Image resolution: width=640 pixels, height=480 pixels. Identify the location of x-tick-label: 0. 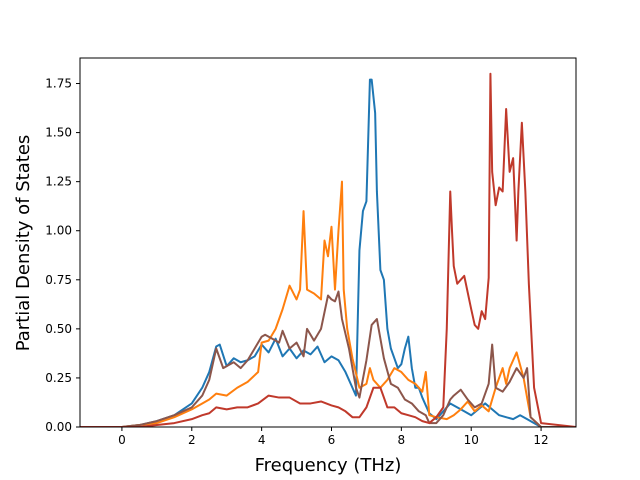
(122, 440).